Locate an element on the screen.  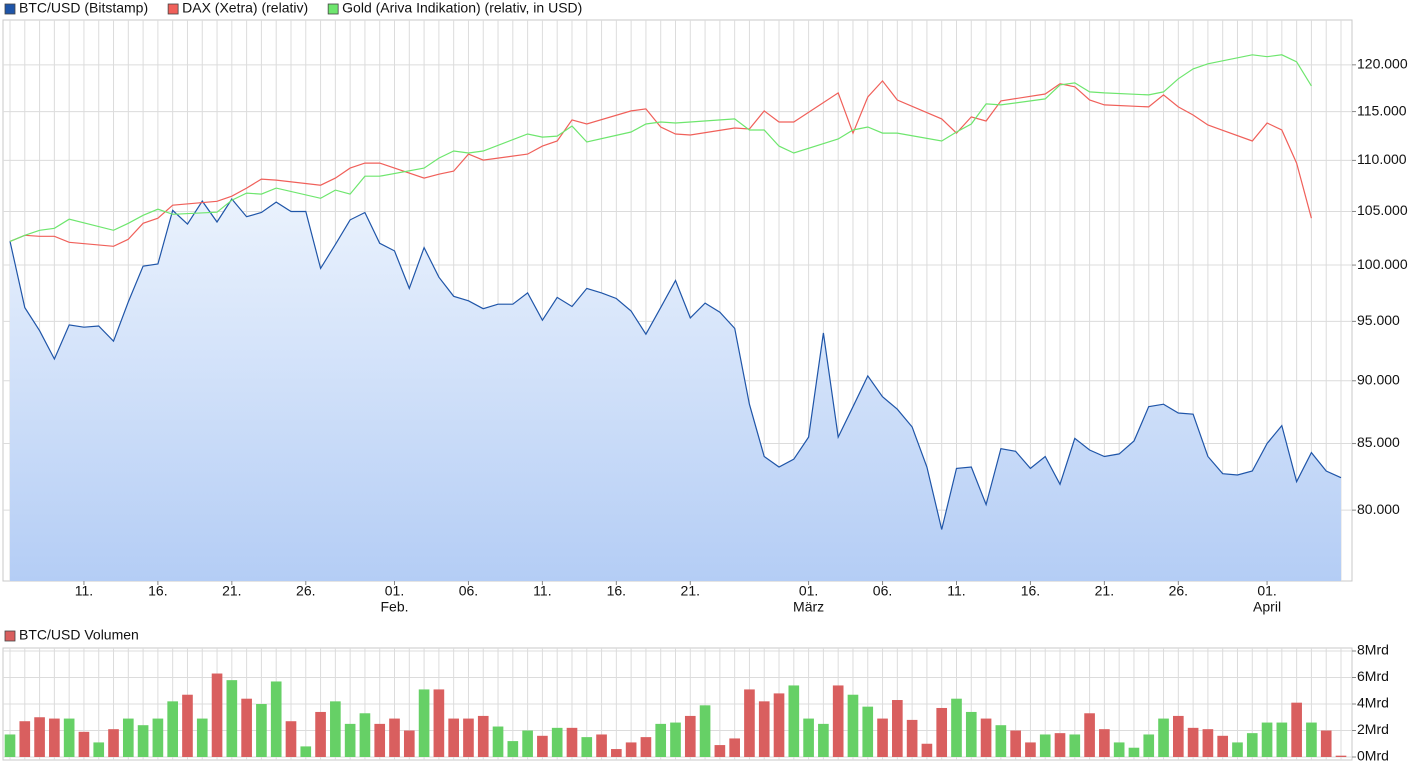
x-tick-label: 11. is located at coordinates (84, 591).